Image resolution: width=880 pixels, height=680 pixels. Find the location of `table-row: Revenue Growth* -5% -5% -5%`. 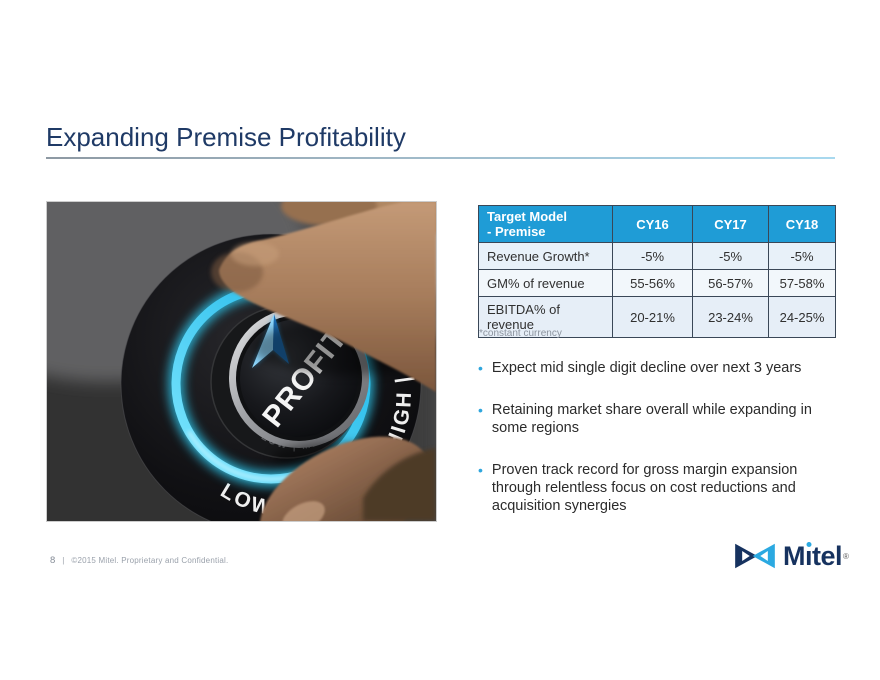

table-row: Revenue Growth* -5% -5% -5% is located at coordinates (657, 256).